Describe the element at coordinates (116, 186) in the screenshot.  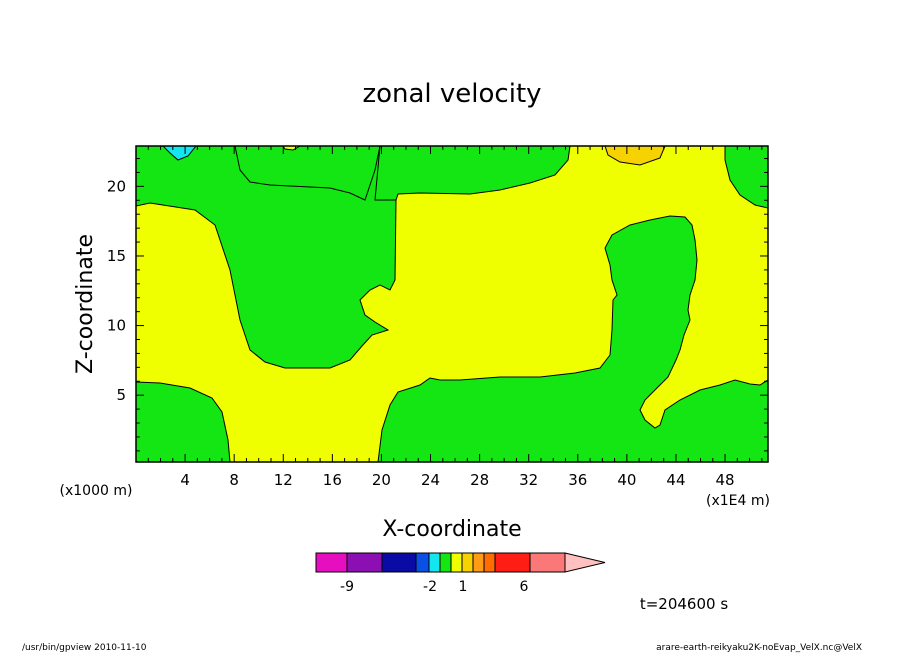
I see `y-tick-label: 20` at that location.